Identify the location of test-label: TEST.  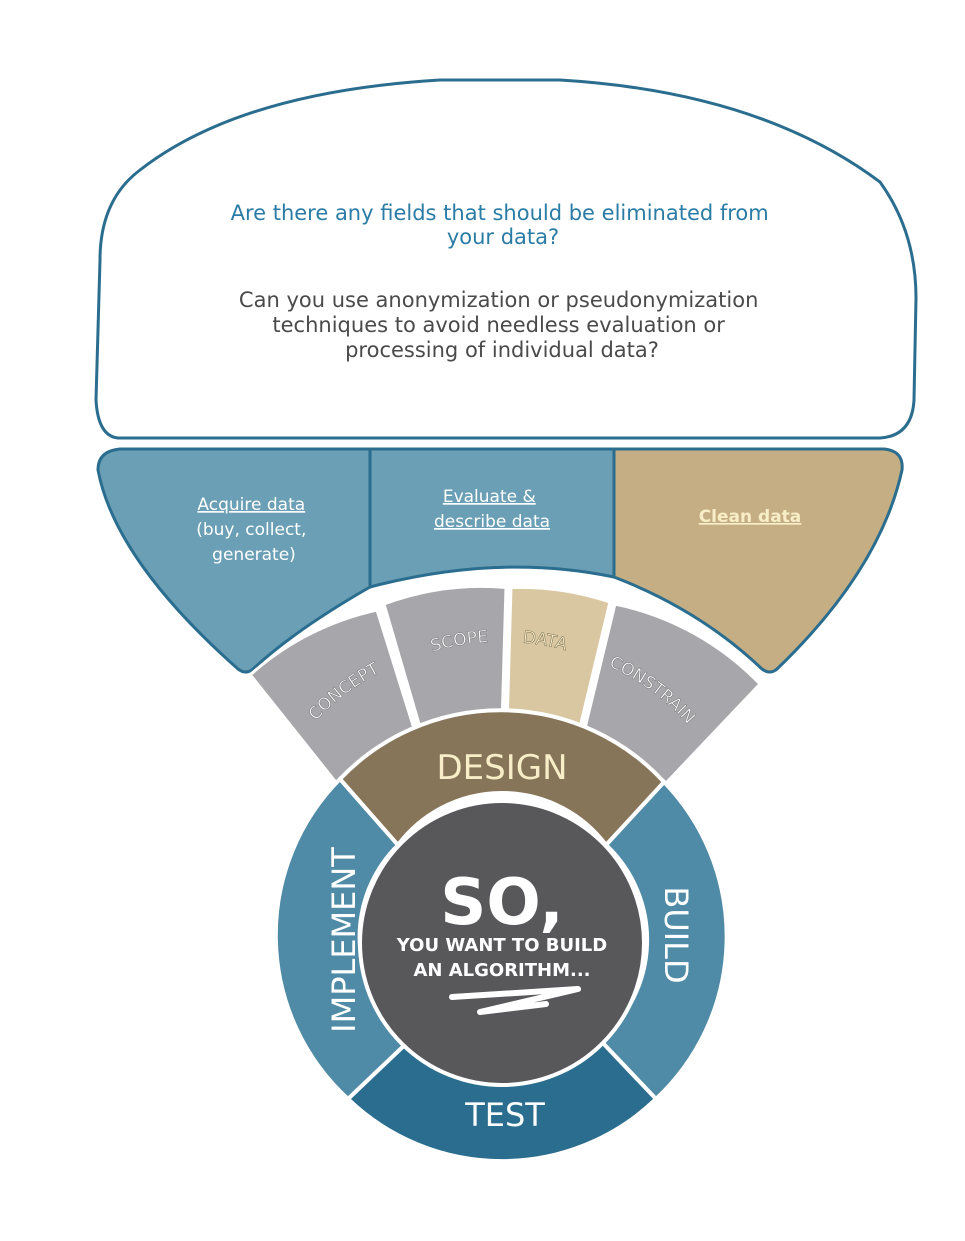
(504, 1115).